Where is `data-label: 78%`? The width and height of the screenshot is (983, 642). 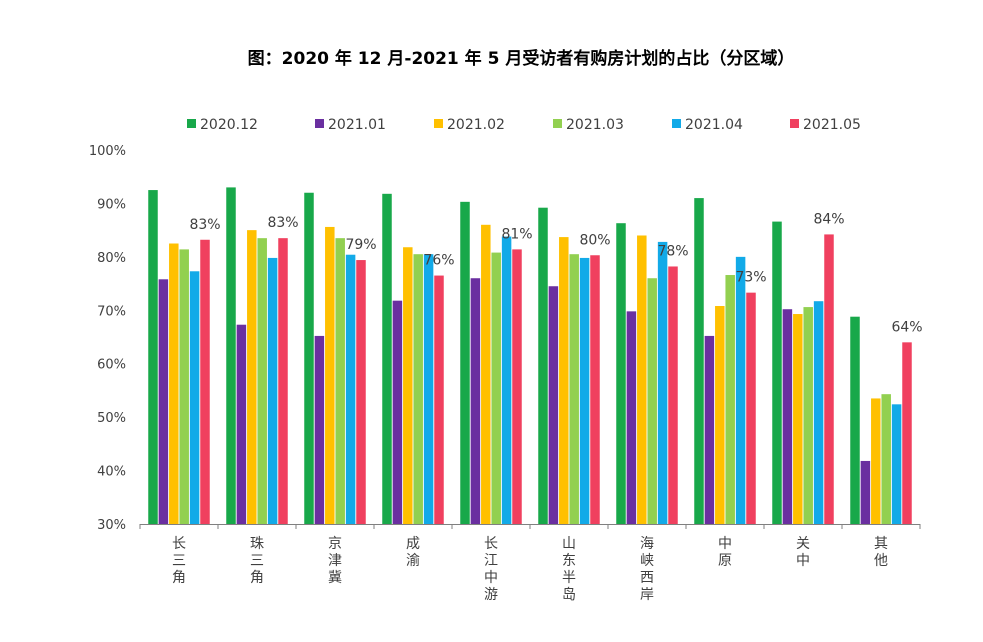 data-label: 78% is located at coordinates (672, 252).